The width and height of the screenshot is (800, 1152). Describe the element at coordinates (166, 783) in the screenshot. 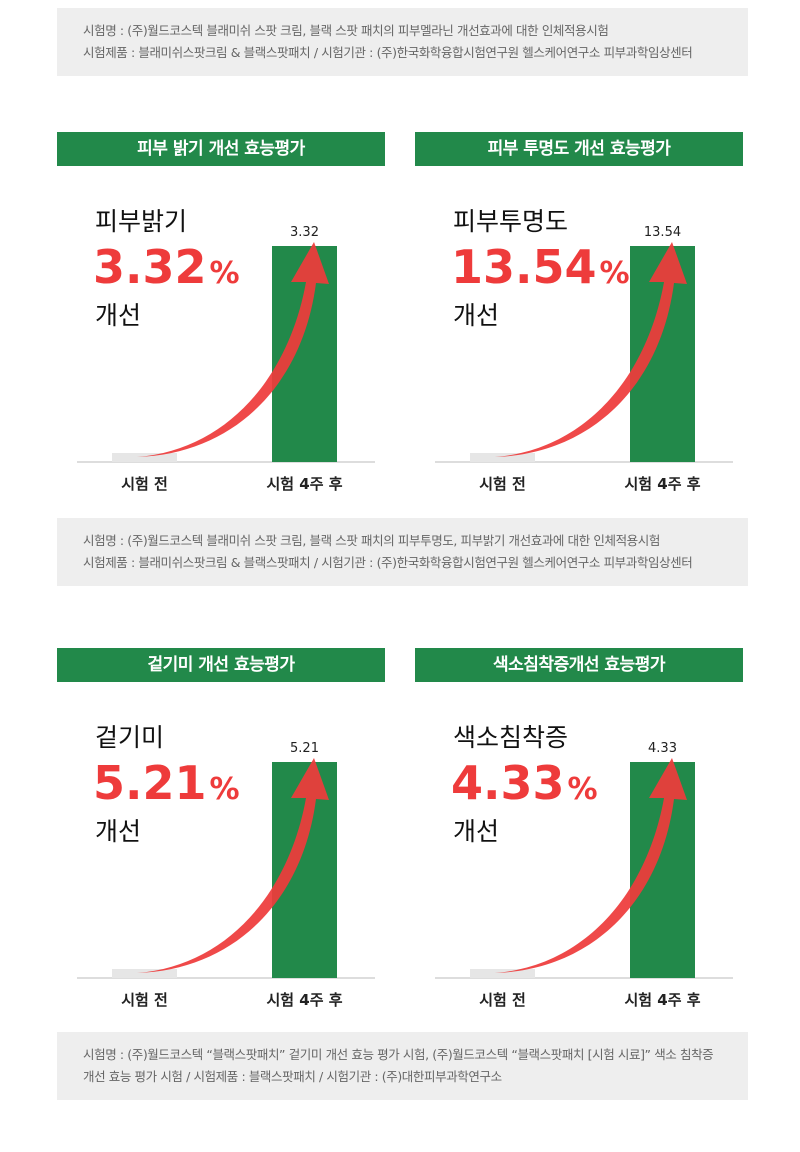

I see `highlight-value: 5.21%` at that location.